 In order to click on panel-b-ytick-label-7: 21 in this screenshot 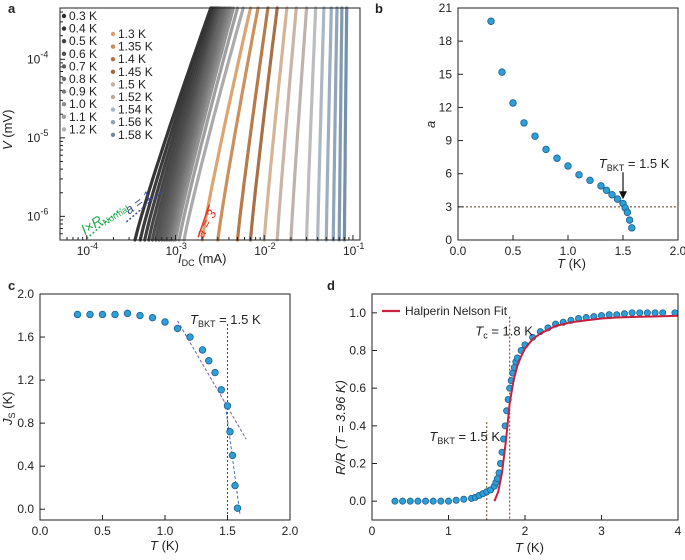, I will do `click(446, 8)`.